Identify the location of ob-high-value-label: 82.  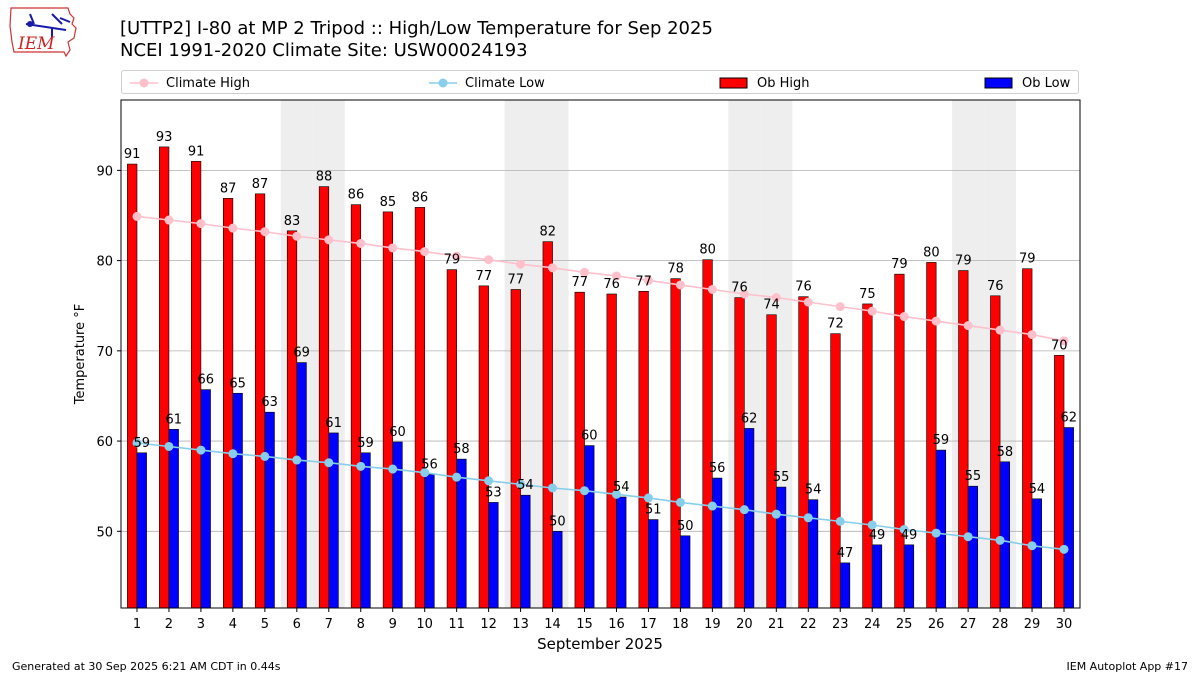
(547, 232).